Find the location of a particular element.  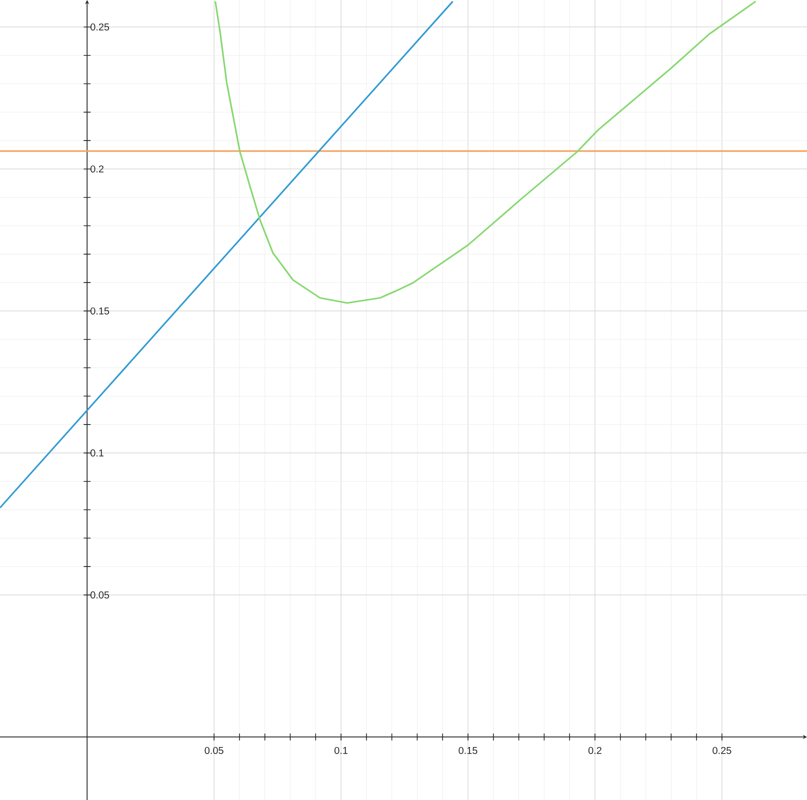

y-tick-label: 0.15 is located at coordinates (100, 310).